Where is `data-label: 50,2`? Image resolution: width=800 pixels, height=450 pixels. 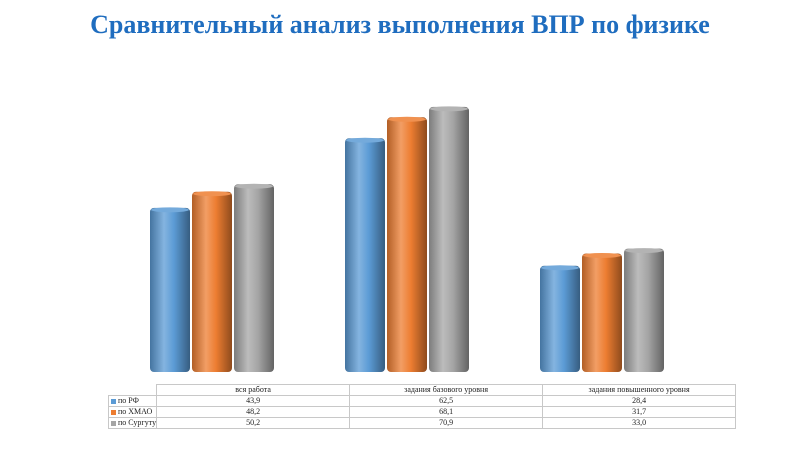
data-label: 50,2 is located at coordinates (253, 423).